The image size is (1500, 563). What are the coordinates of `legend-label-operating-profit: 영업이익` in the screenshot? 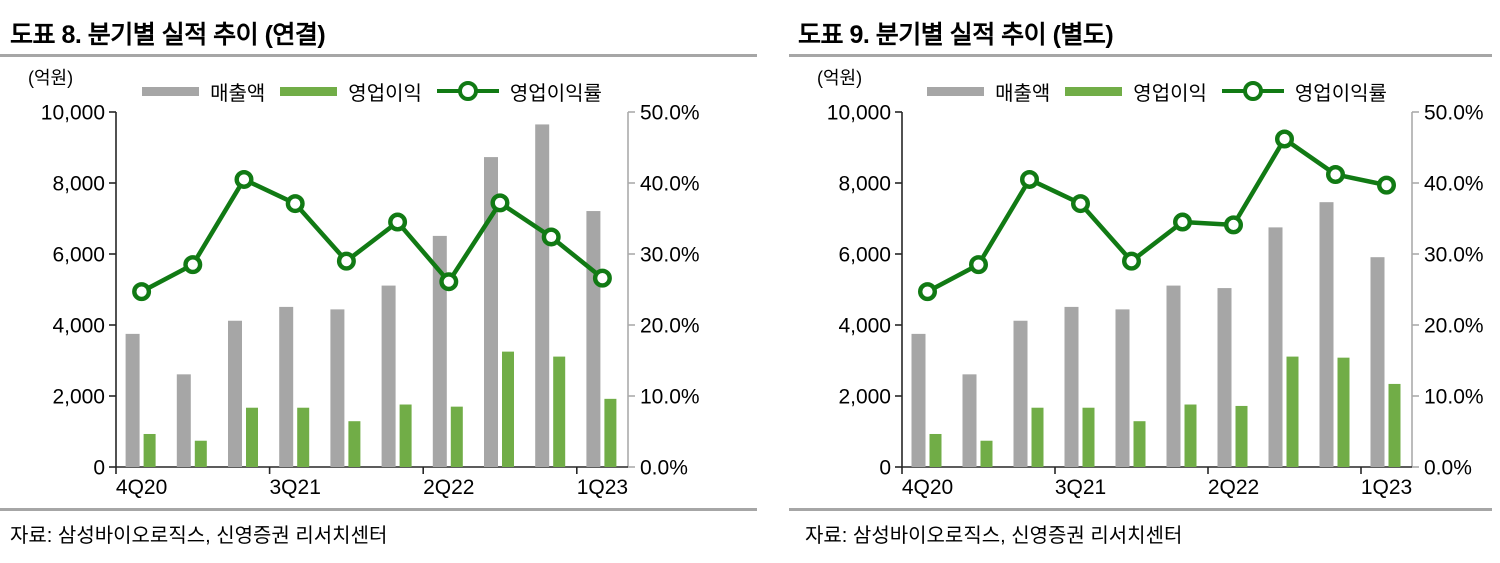 It's located at (1170, 93).